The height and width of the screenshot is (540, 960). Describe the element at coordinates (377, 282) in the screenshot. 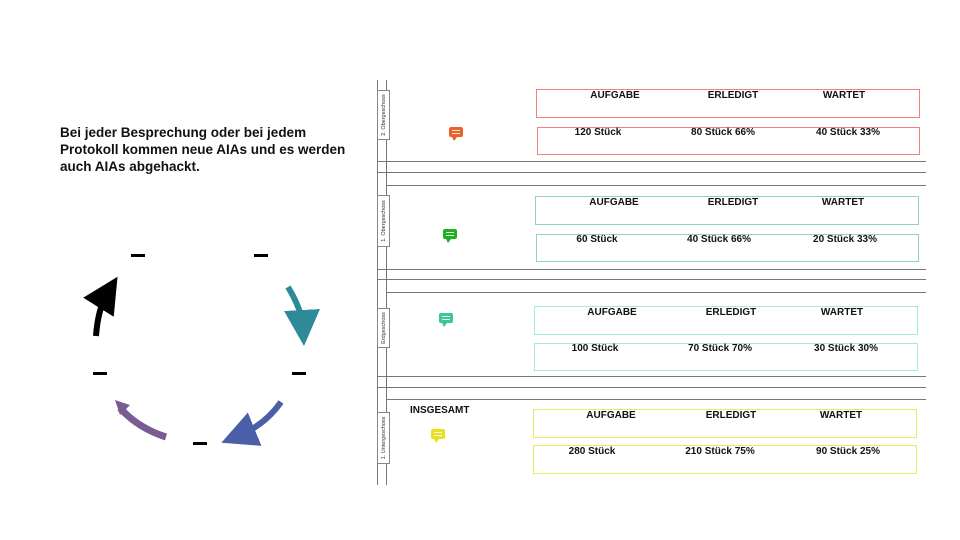

I see `building-outline-left` at that location.